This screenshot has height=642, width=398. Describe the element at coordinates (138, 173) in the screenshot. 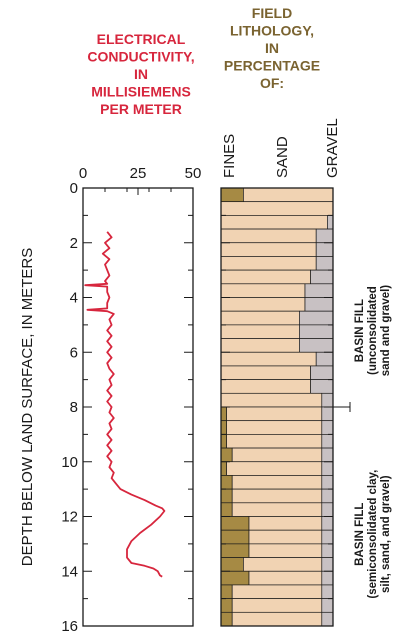

I see `x-tick-label: 25` at that location.